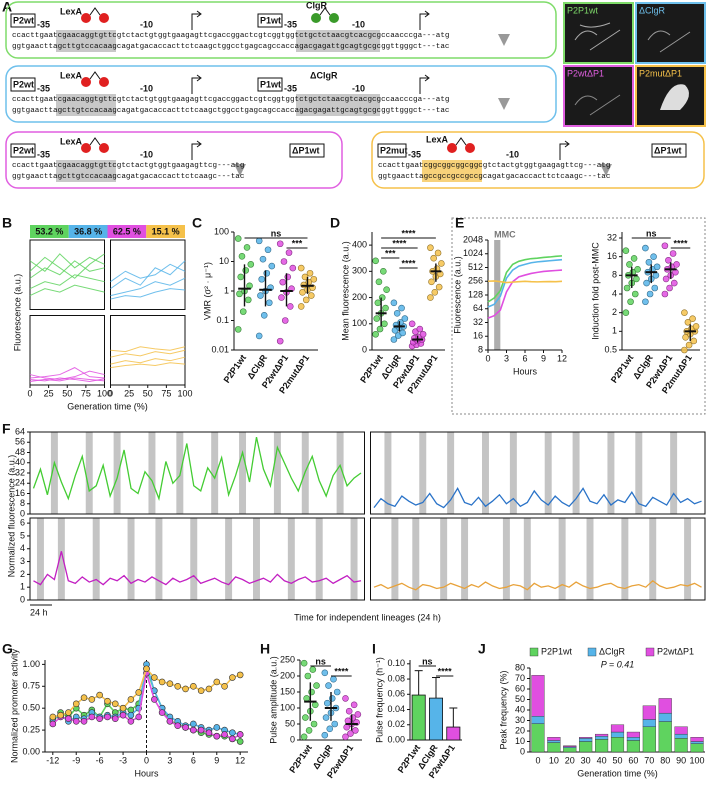  What do you see at coordinates (520, 667) in the screenshot?
I see `y-tick-label: 80` at bounding box center [520, 667].